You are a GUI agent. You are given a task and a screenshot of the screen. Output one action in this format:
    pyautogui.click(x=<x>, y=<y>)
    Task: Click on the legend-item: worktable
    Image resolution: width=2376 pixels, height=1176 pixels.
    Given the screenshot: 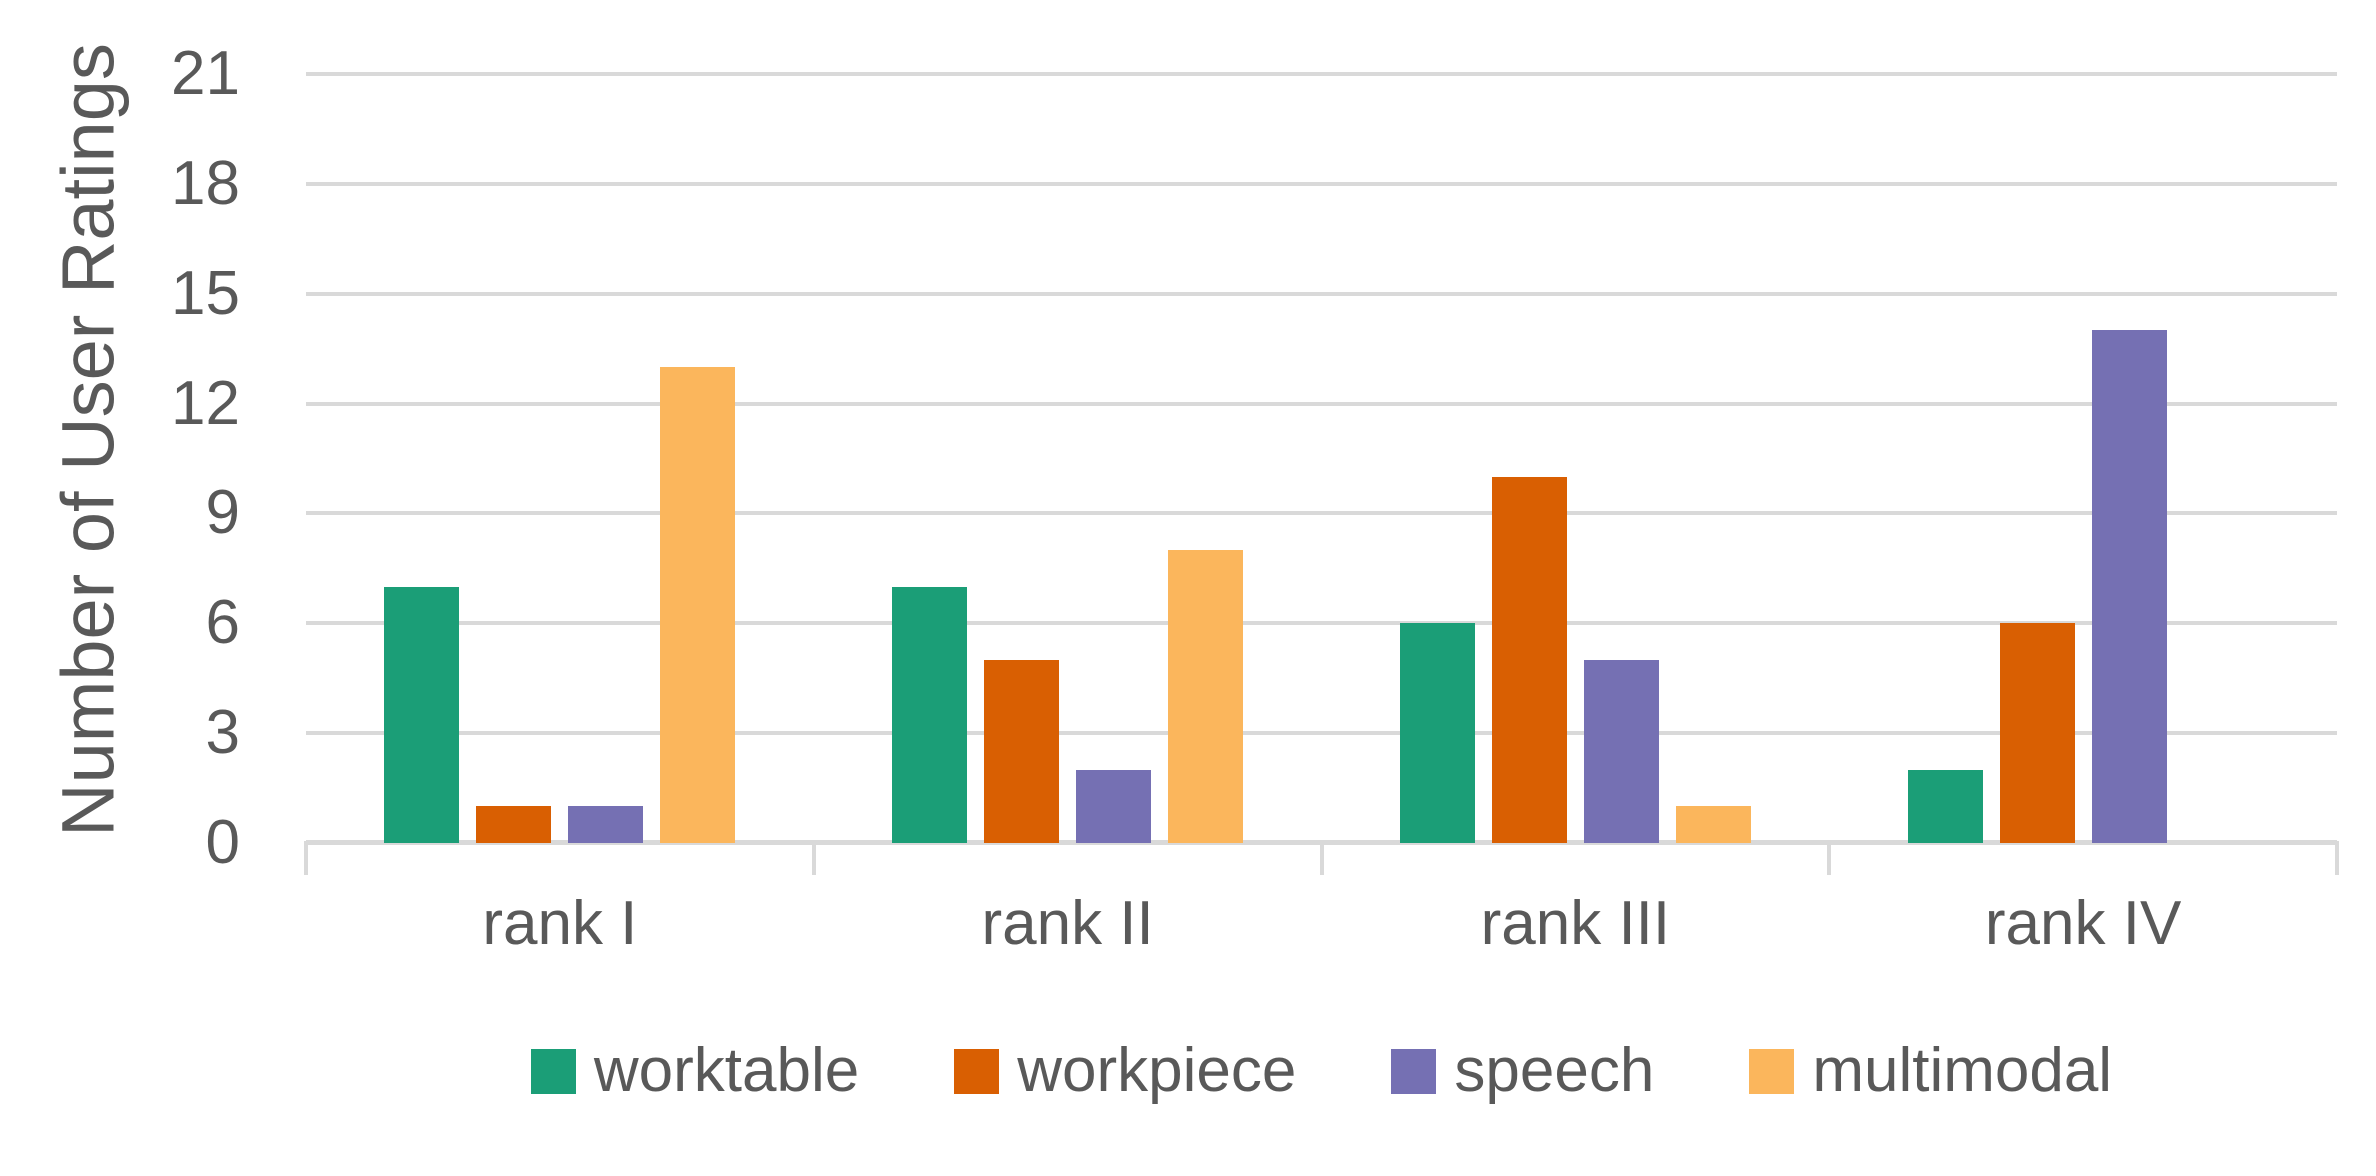 What is the action you would take?
    pyautogui.click(x=695, y=1070)
    